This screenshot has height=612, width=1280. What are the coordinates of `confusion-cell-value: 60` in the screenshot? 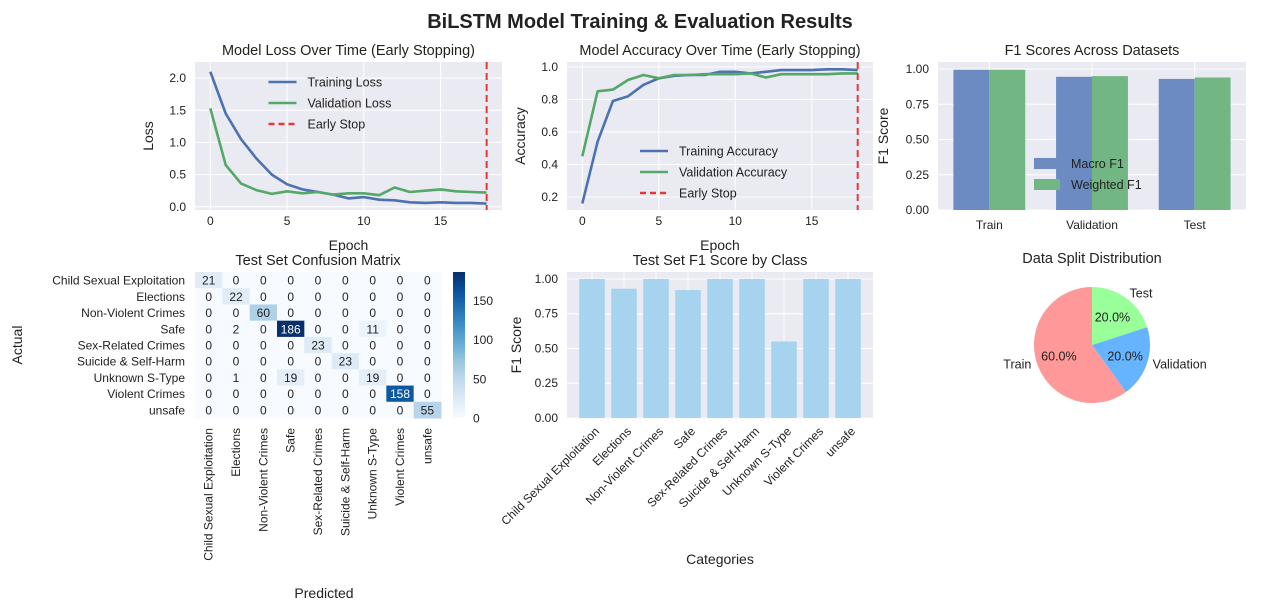 It's located at (264, 313).